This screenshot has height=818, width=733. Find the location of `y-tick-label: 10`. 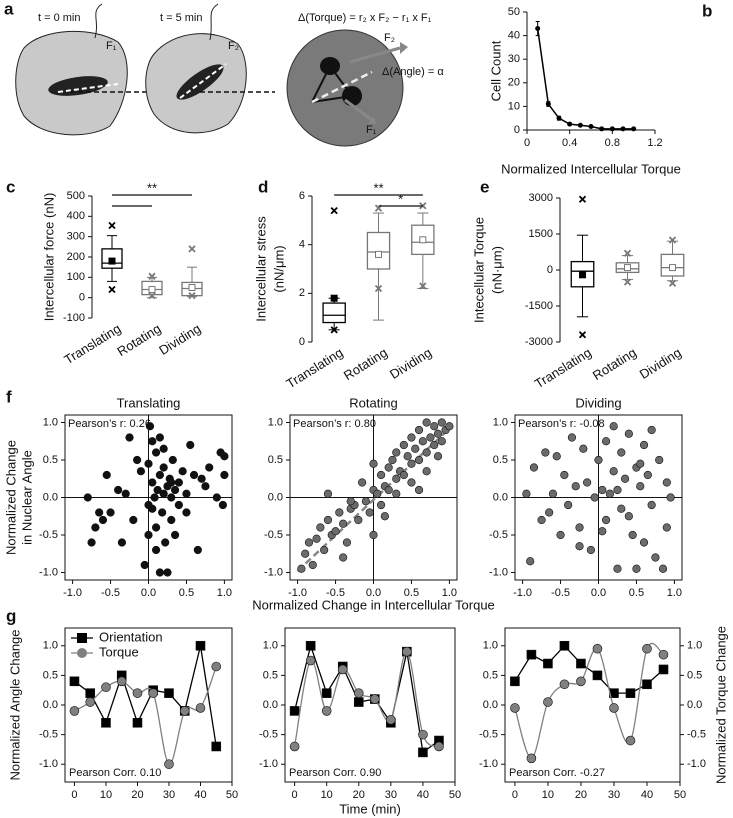

y-tick-label: 10 is located at coordinates (514, 106).